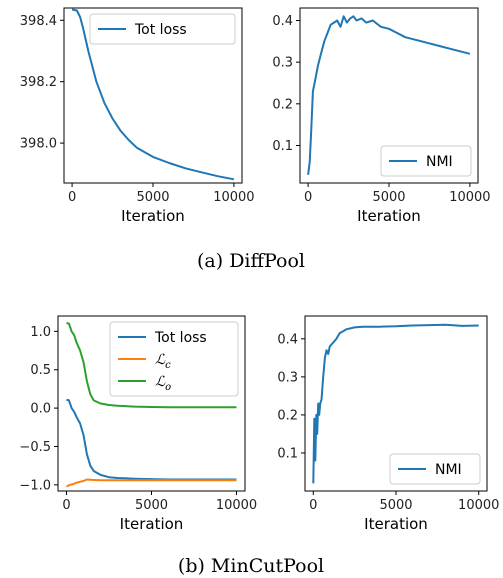  What do you see at coordinates (40, 332) in the screenshot?
I see `y-tick-label: 1.0` at bounding box center [40, 332].